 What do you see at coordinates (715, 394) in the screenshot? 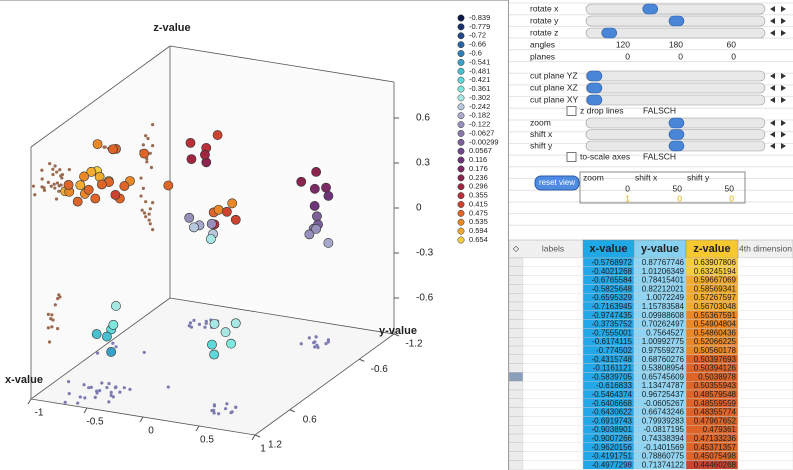
I see `cell-value: 0.48579548` at bounding box center [715, 394].